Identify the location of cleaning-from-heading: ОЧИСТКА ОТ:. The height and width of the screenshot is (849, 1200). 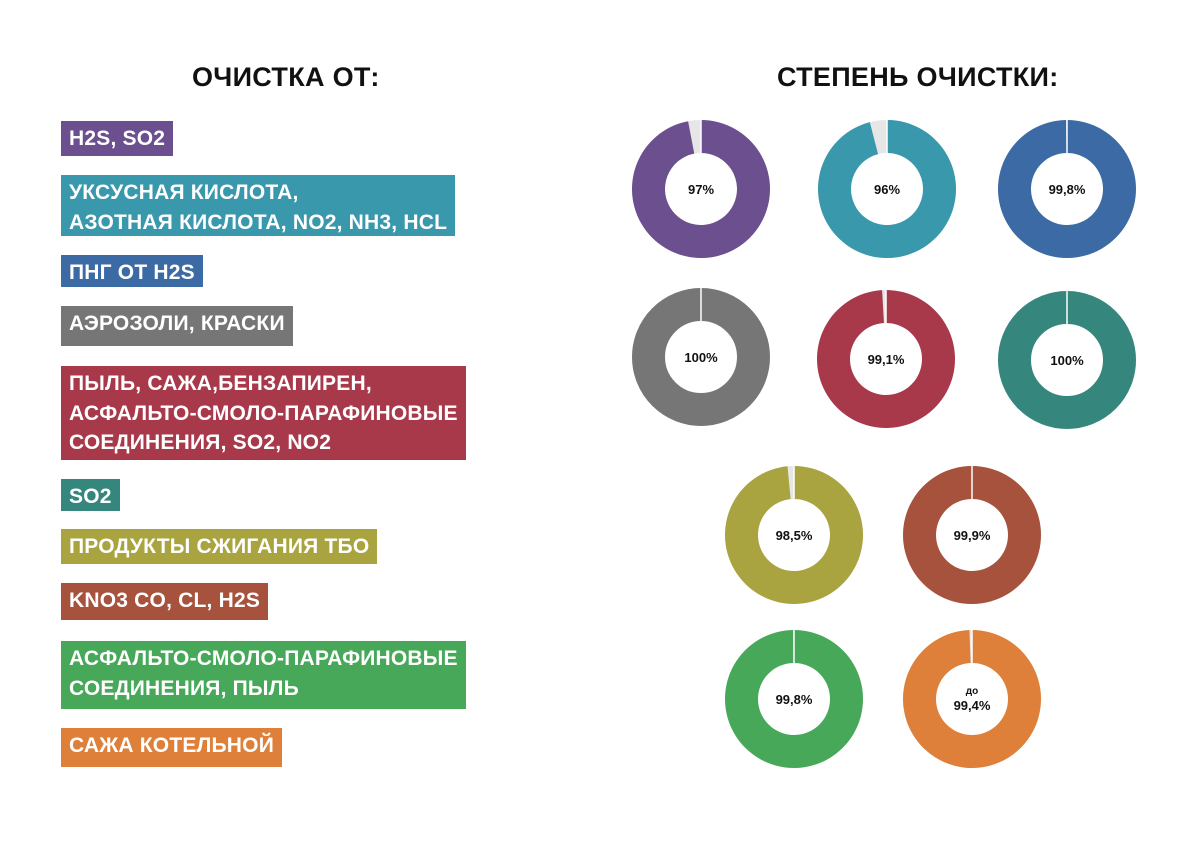
(286, 77).